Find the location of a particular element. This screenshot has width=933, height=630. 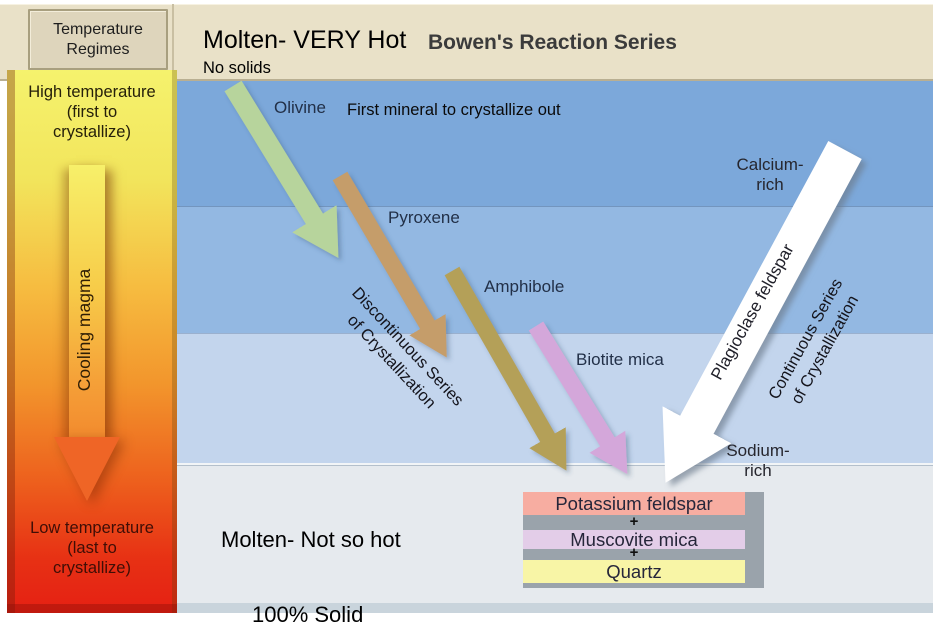

quartz-box: Quartz is located at coordinates (634, 571).